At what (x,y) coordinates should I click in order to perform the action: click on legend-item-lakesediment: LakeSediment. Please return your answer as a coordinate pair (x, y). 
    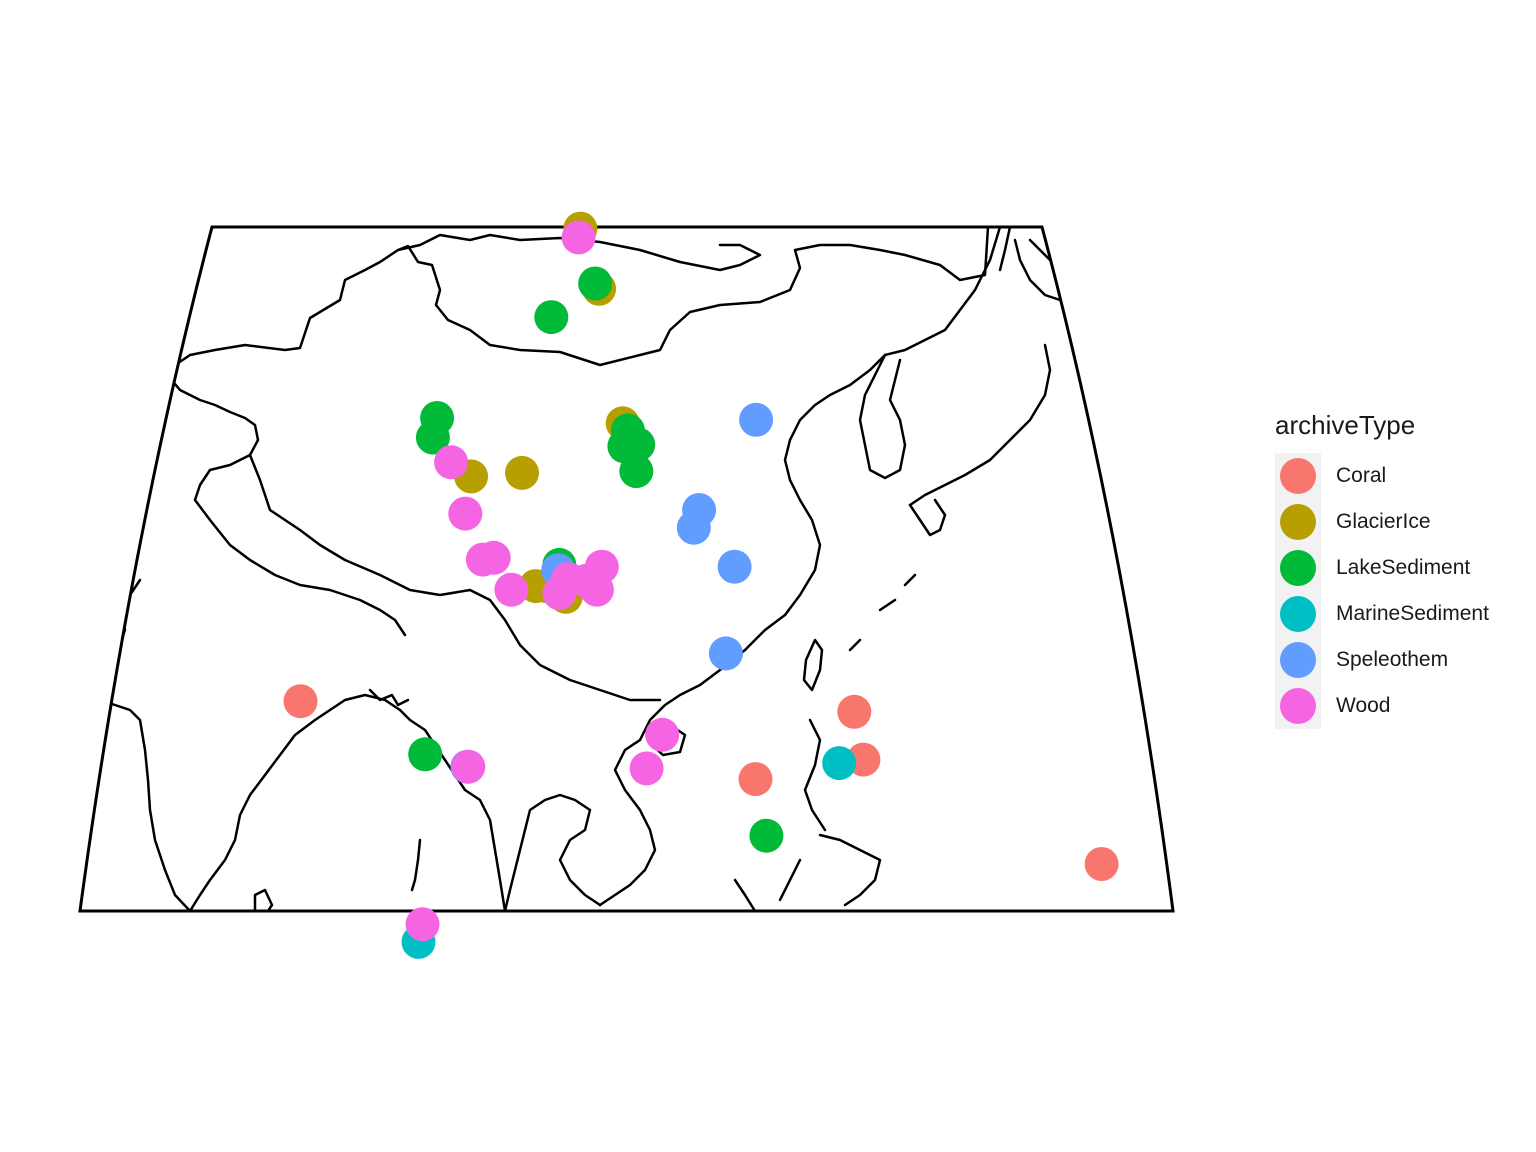
    Looking at the image, I should click on (1382, 568).